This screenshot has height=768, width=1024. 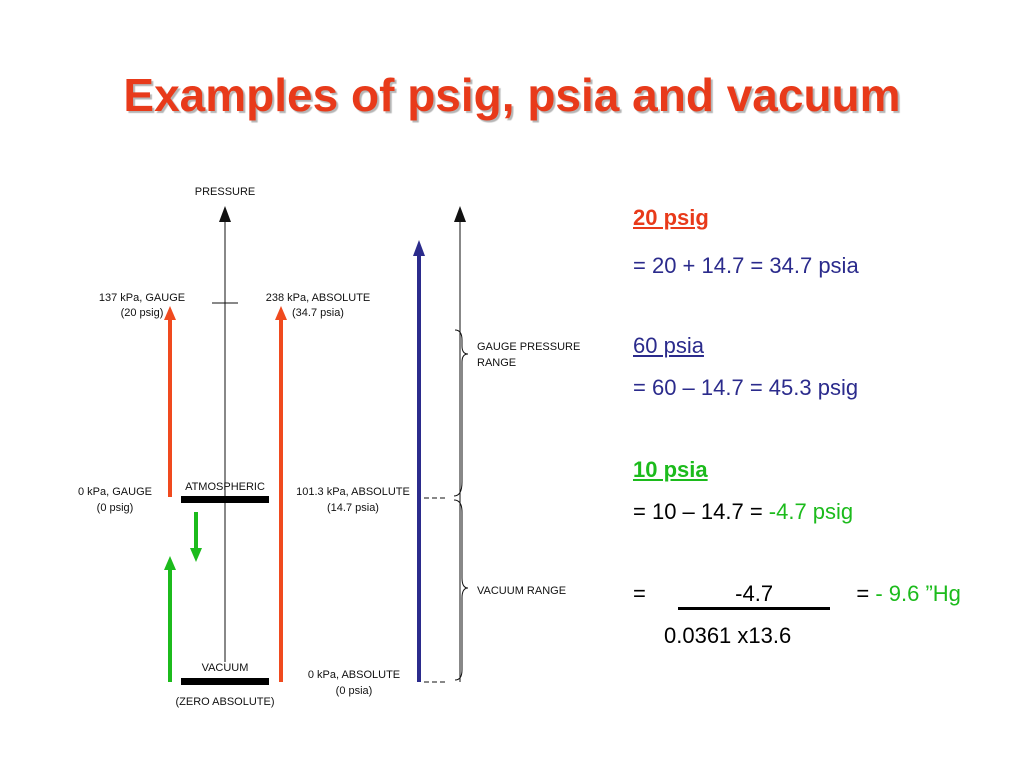 I want to click on gauge-red-arrowhead, so click(x=170, y=313).